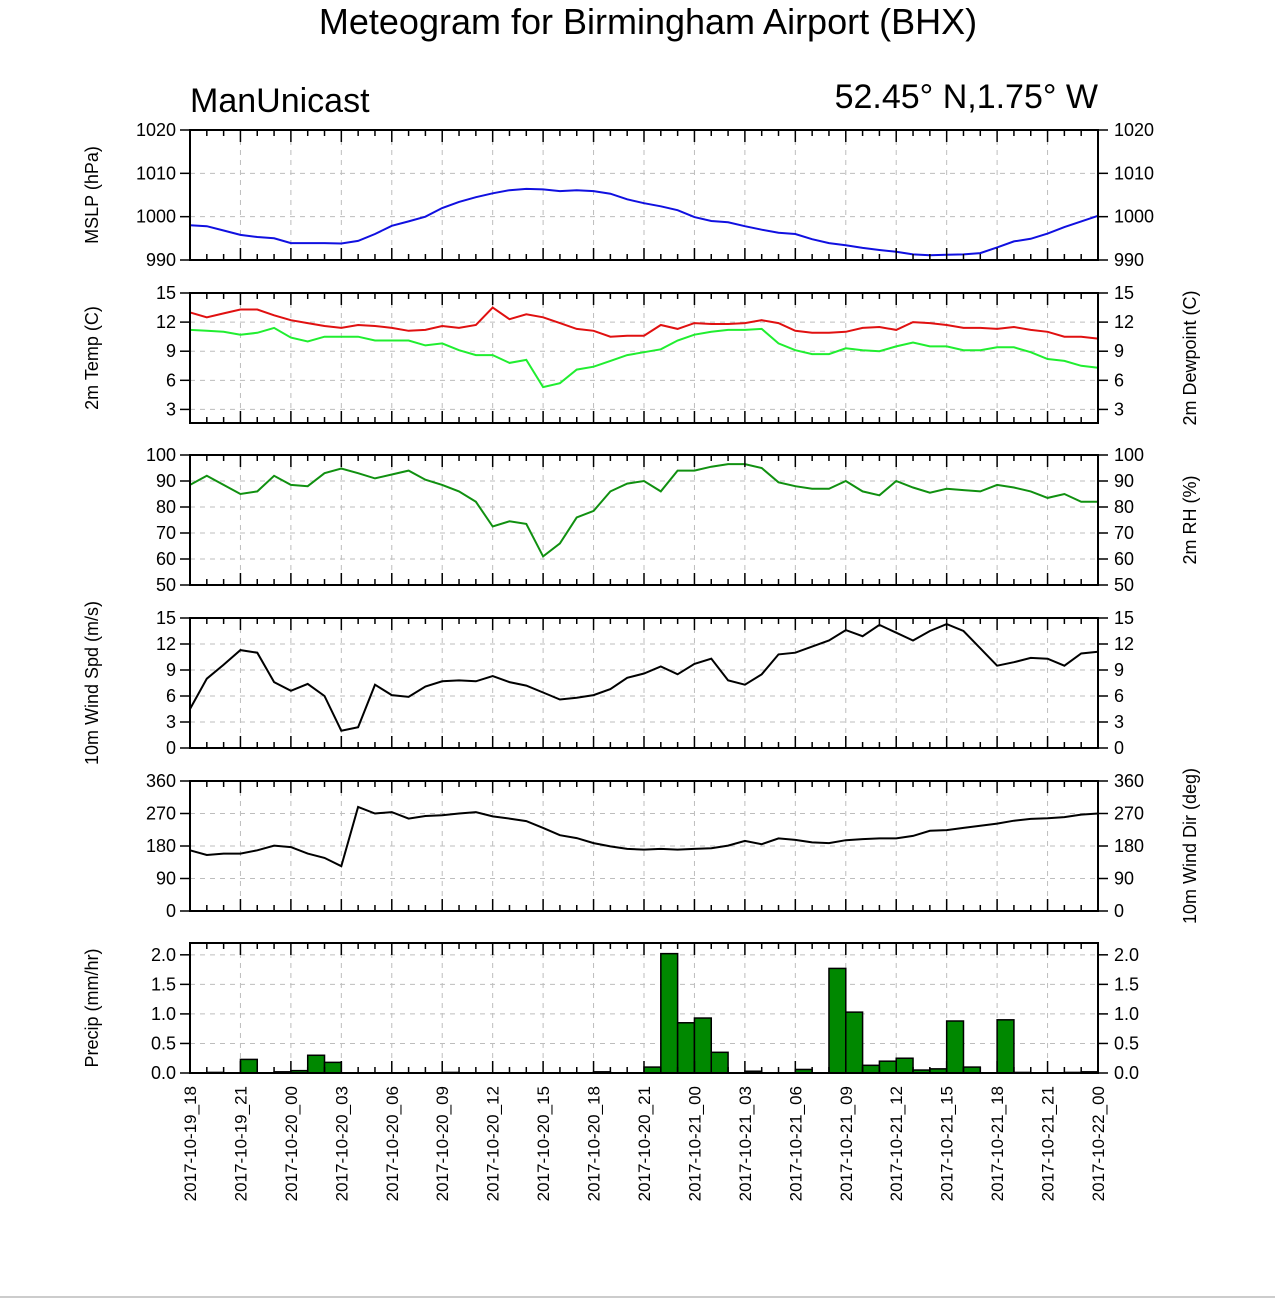  Describe the element at coordinates (644, 1143) in the screenshot. I see `x-tick-label: 2017-10-20_21` at that location.